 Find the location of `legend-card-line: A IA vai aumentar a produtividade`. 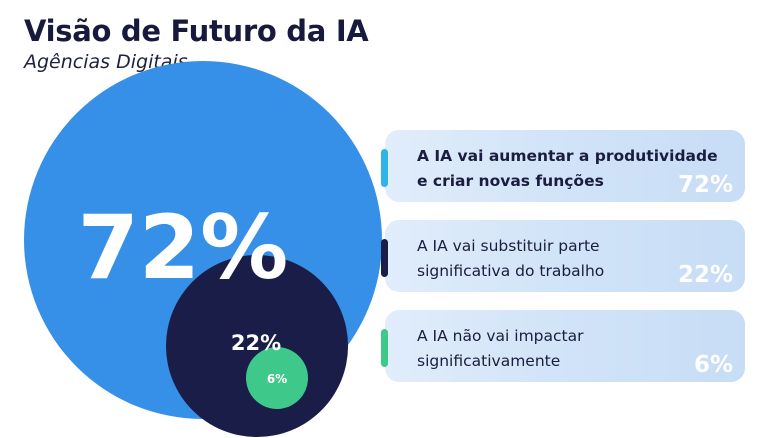

legend-card-line: A IA vai aumentar a produtividade is located at coordinates (567, 156).